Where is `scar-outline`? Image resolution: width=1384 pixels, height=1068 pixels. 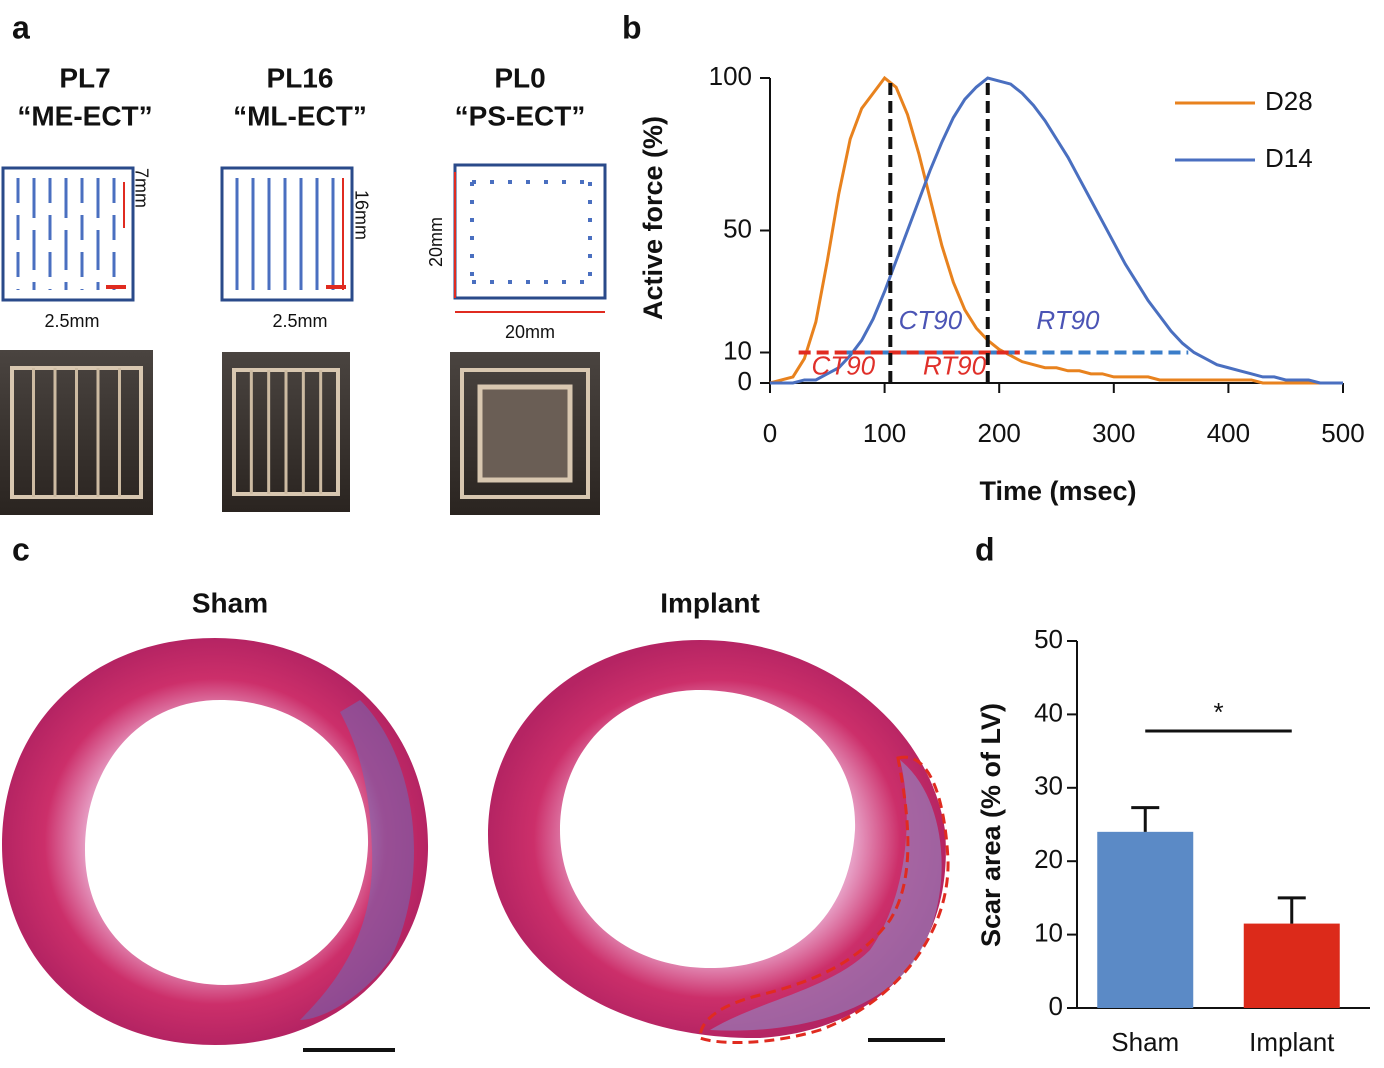
scar-outline is located at coordinates (824, 900).